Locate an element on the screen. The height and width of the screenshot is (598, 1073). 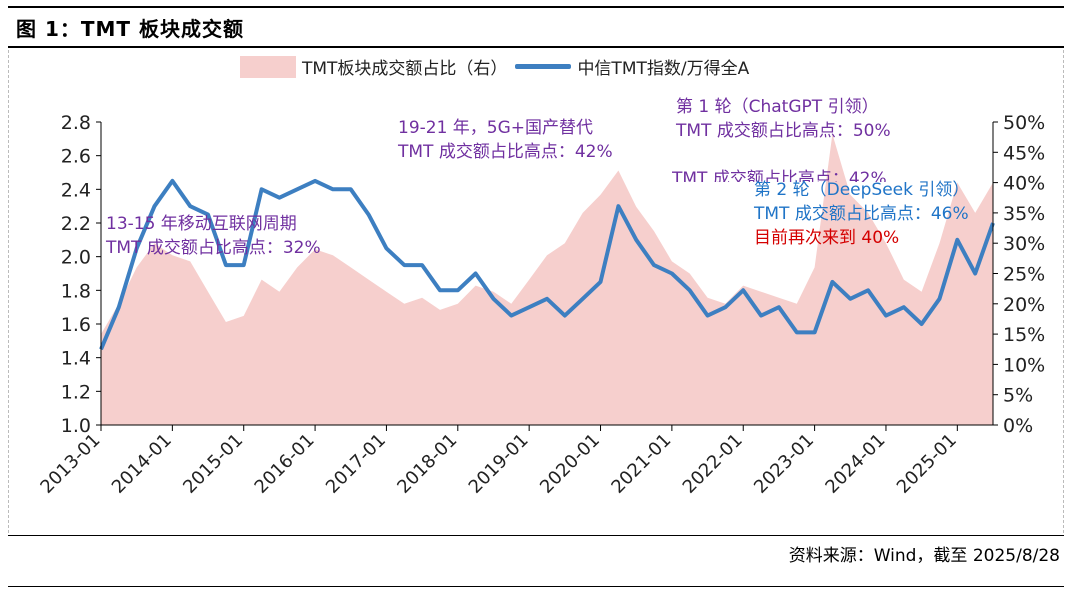
annotation-2019-cycle: 19-21 年，5G+国产替代 TMT 成交额占比高点：42% is located at coordinates (505, 140).